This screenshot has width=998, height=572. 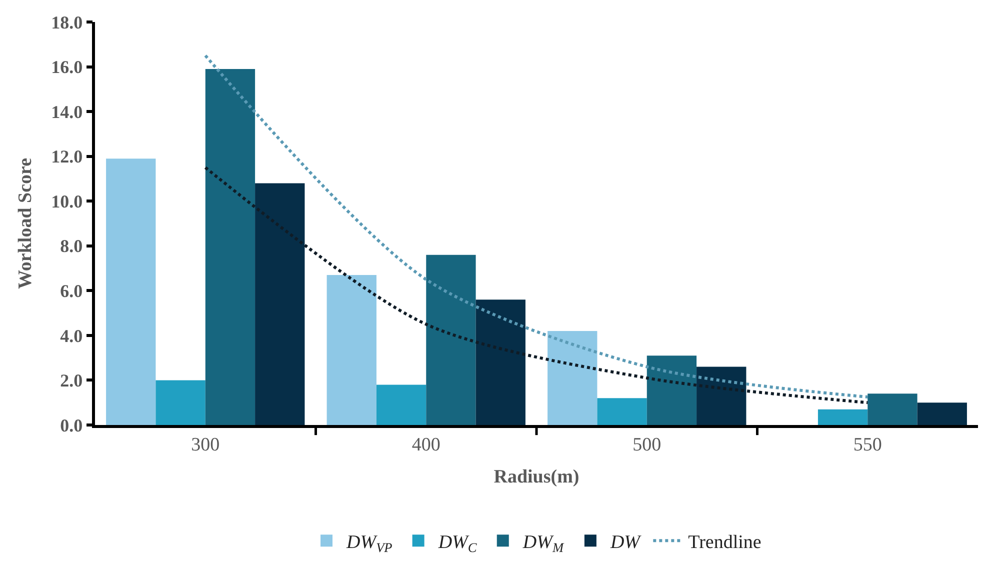 I want to click on legend-label: DW$_{M}$, so click(x=543, y=543).